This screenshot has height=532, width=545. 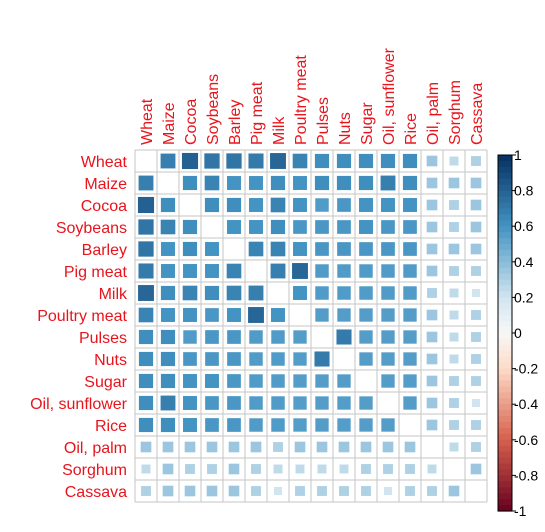 What do you see at coordinates (300, 469) in the screenshot?
I see `cell-sorghum-x-poultry-meat` at bounding box center [300, 469].